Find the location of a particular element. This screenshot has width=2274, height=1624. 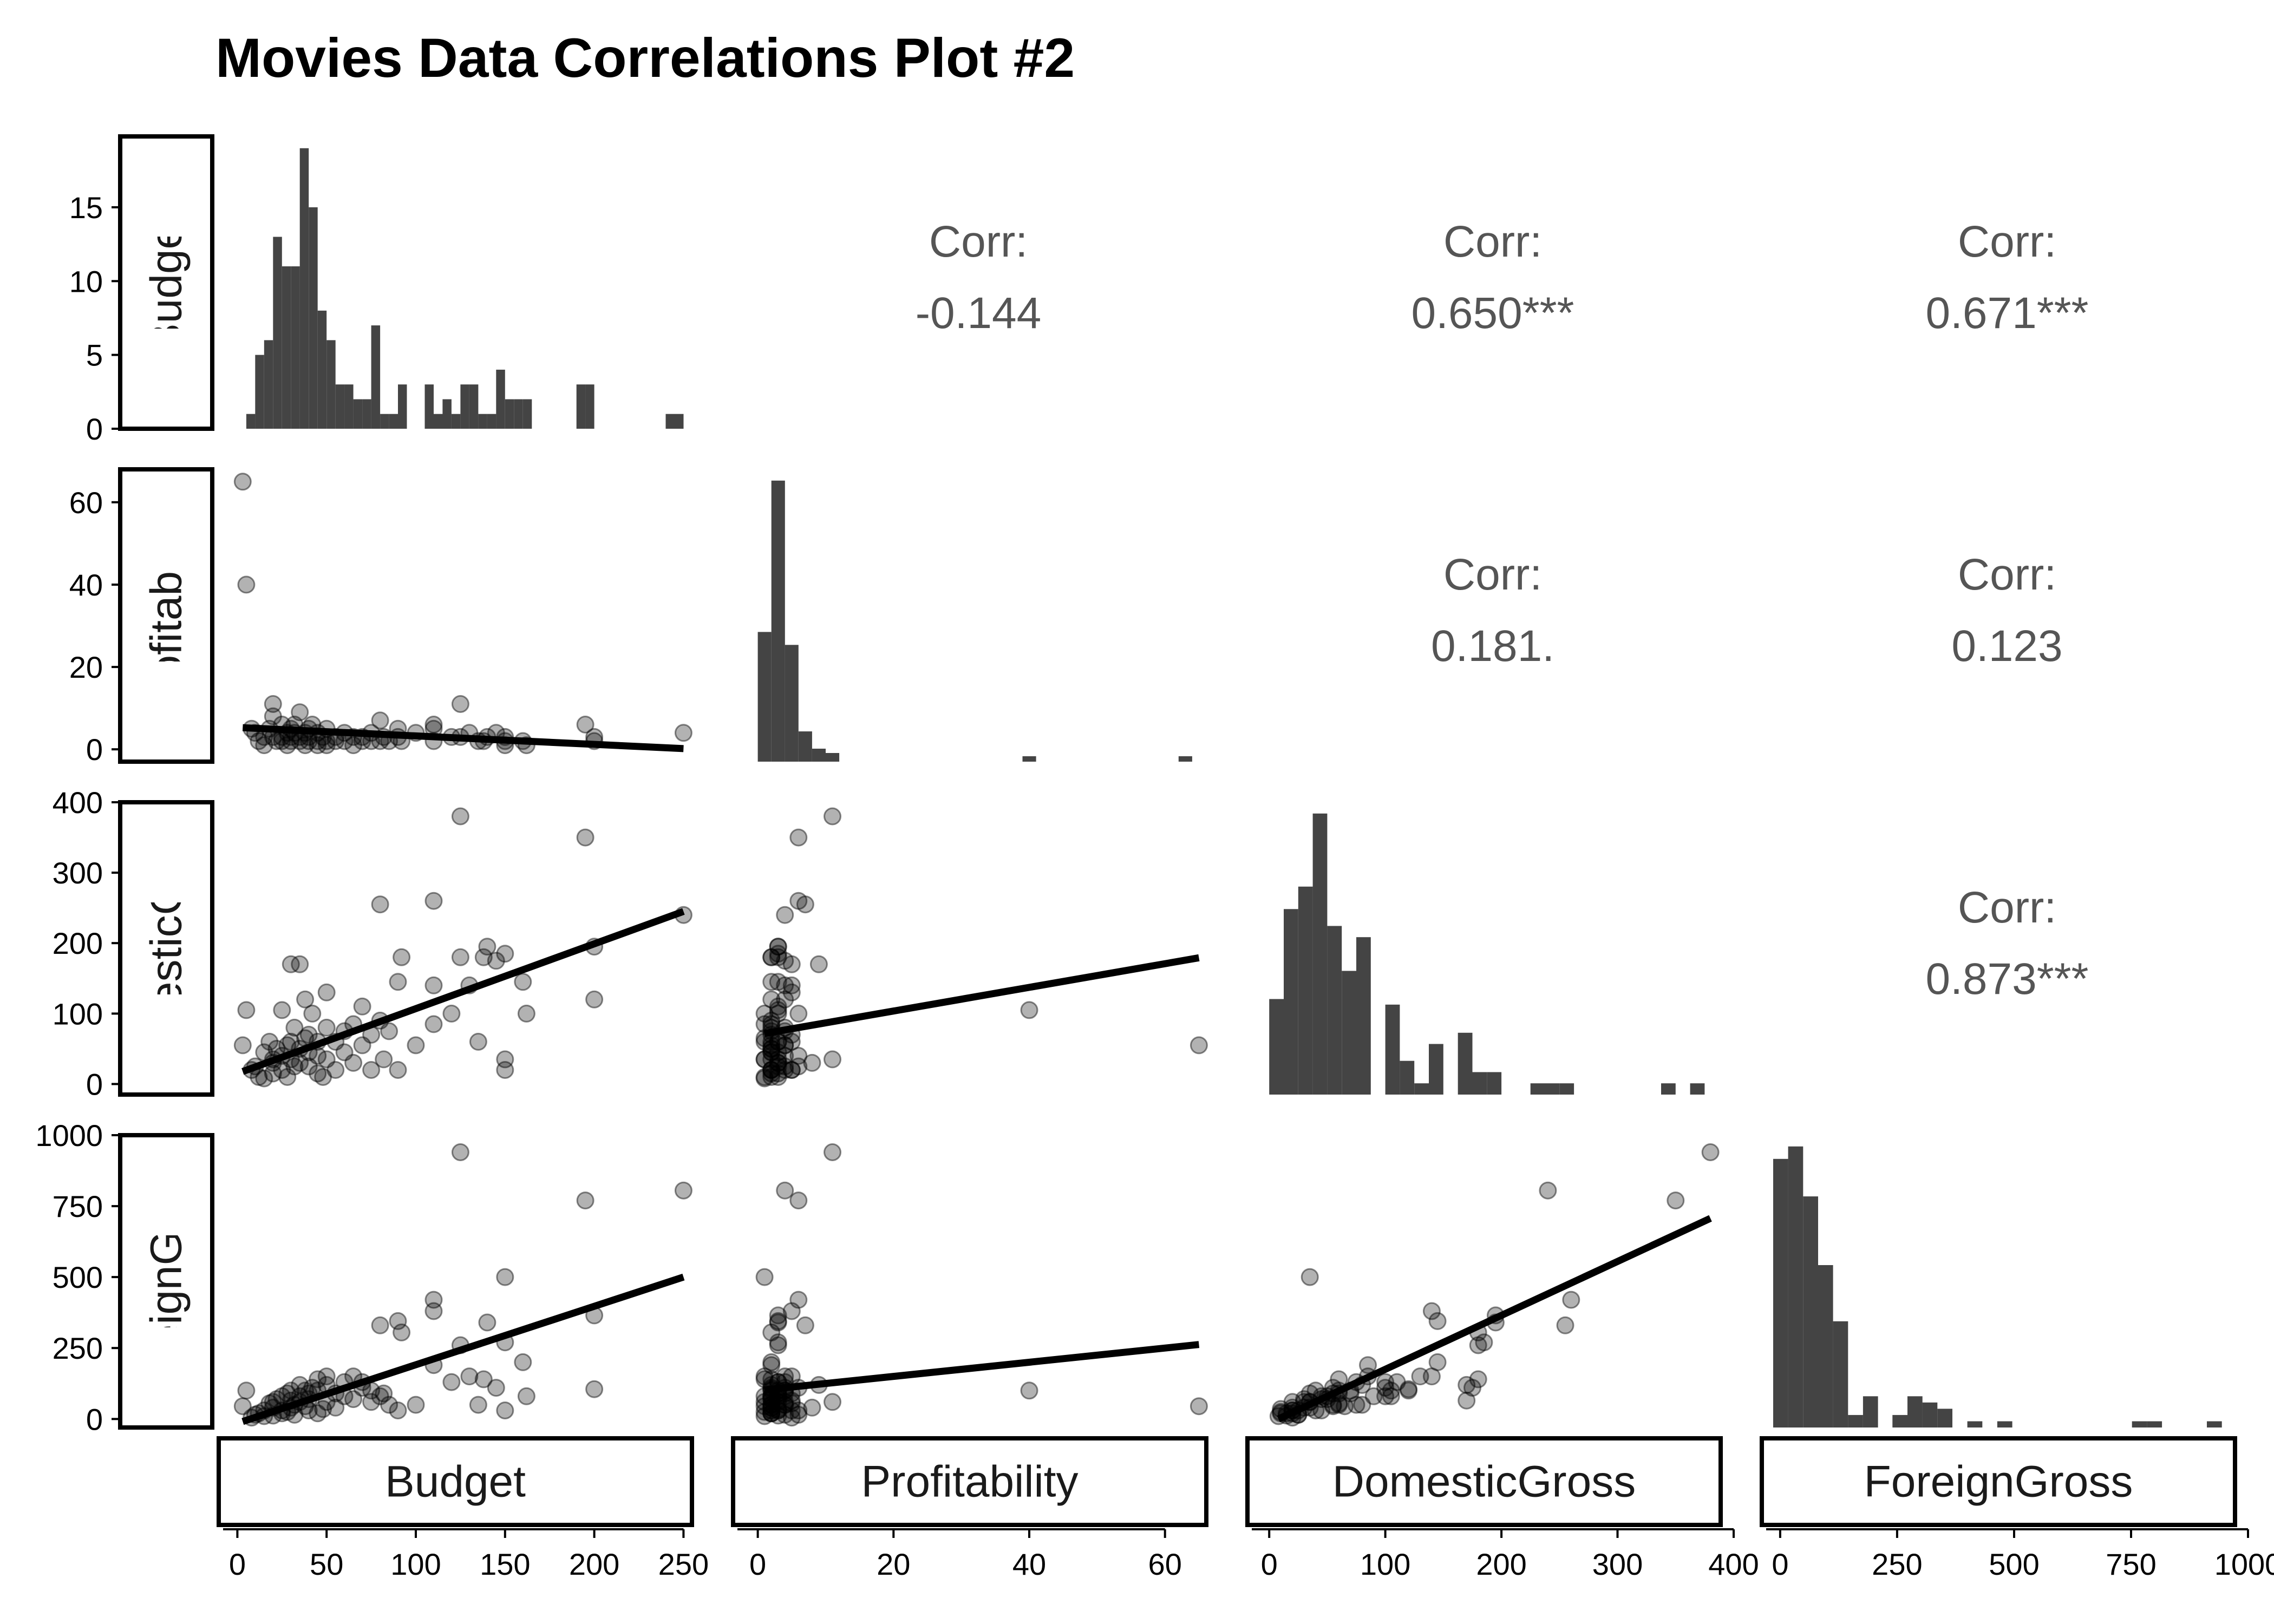

col-strip-label: ForeignGross is located at coordinates (1999, 1482).